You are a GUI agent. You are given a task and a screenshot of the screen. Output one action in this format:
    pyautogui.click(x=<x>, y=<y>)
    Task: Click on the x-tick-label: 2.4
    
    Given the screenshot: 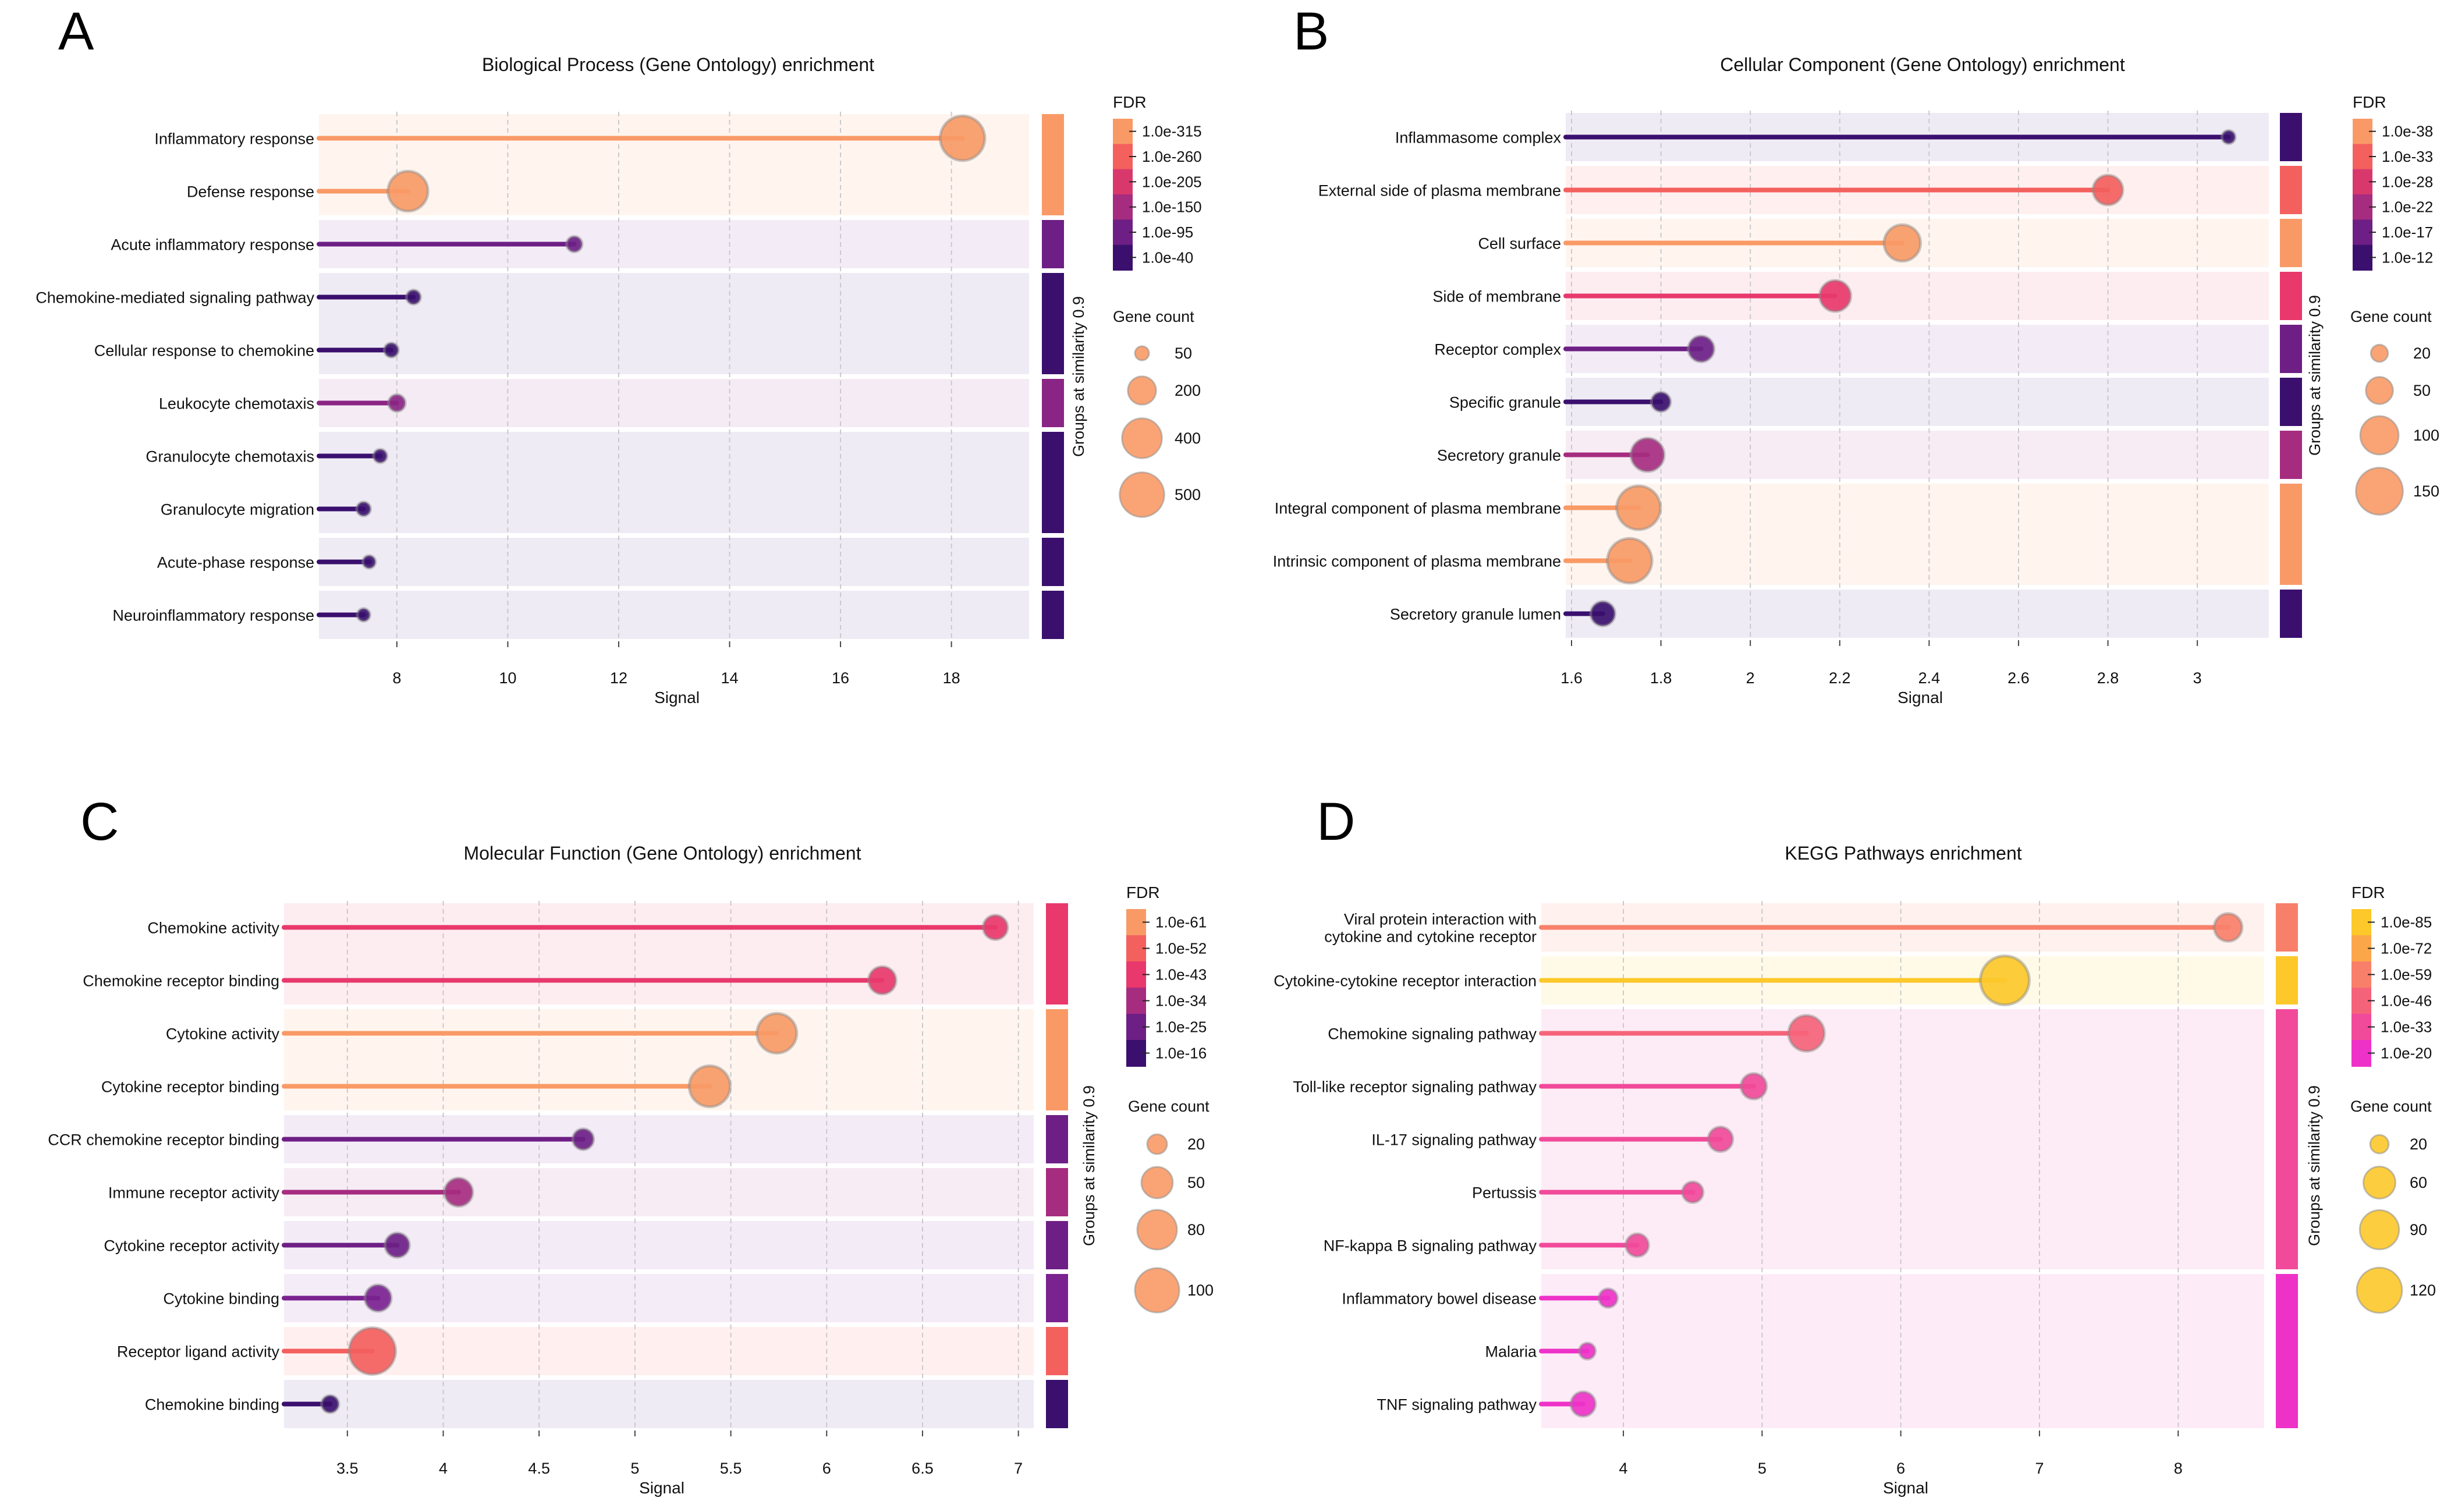 What is the action you would take?
    pyautogui.click(x=1929, y=678)
    